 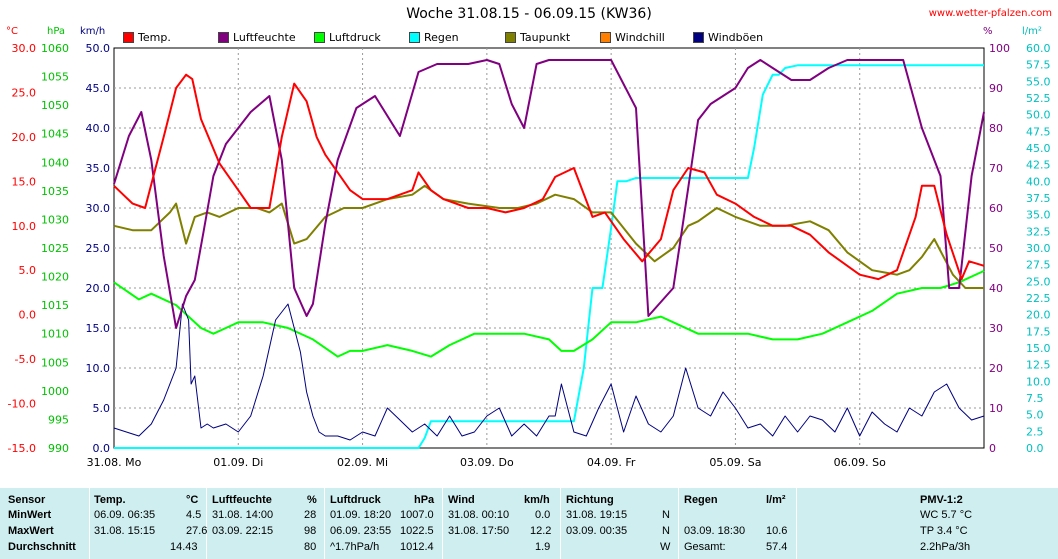 I want to click on stats-header-rain: Regen, so click(x=701, y=500).